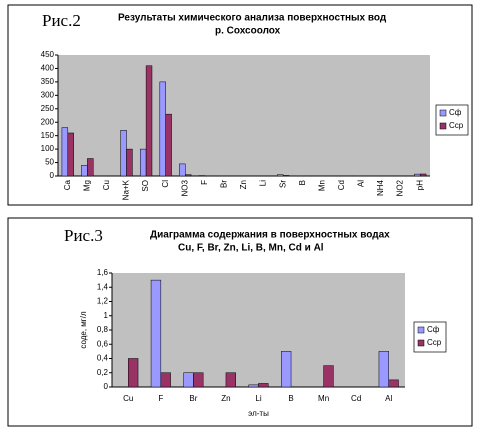 This screenshot has width=482, height=441. What do you see at coordinates (49, 162) in the screenshot?
I see `y-tick-label: 50` at bounding box center [49, 162].